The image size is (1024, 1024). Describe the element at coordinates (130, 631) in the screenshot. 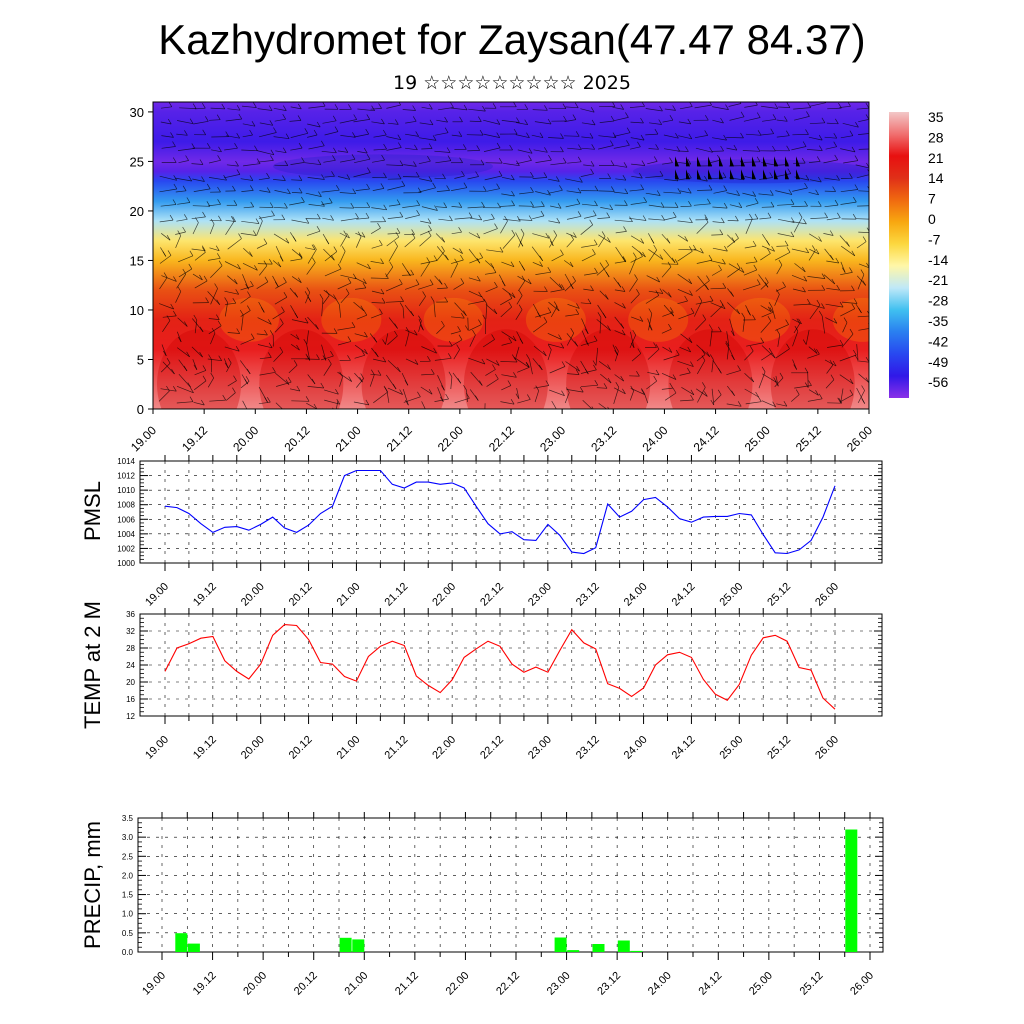

I see `y-tick-label: 32` at that location.